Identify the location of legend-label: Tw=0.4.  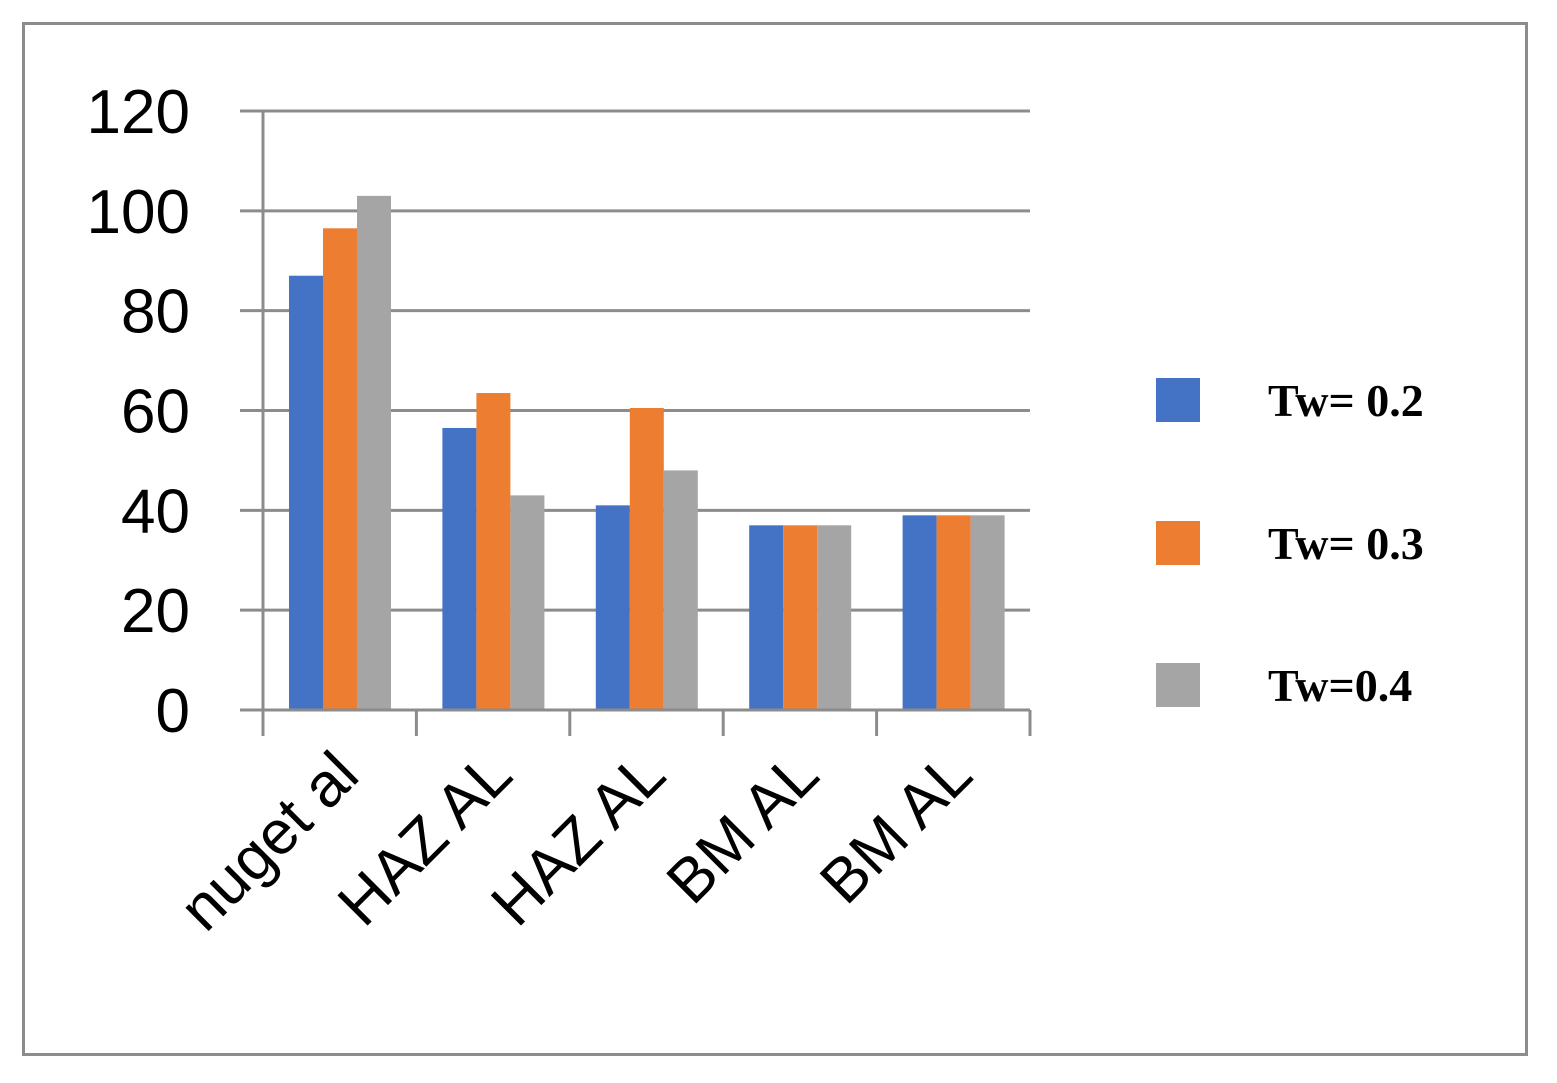
(1340, 685).